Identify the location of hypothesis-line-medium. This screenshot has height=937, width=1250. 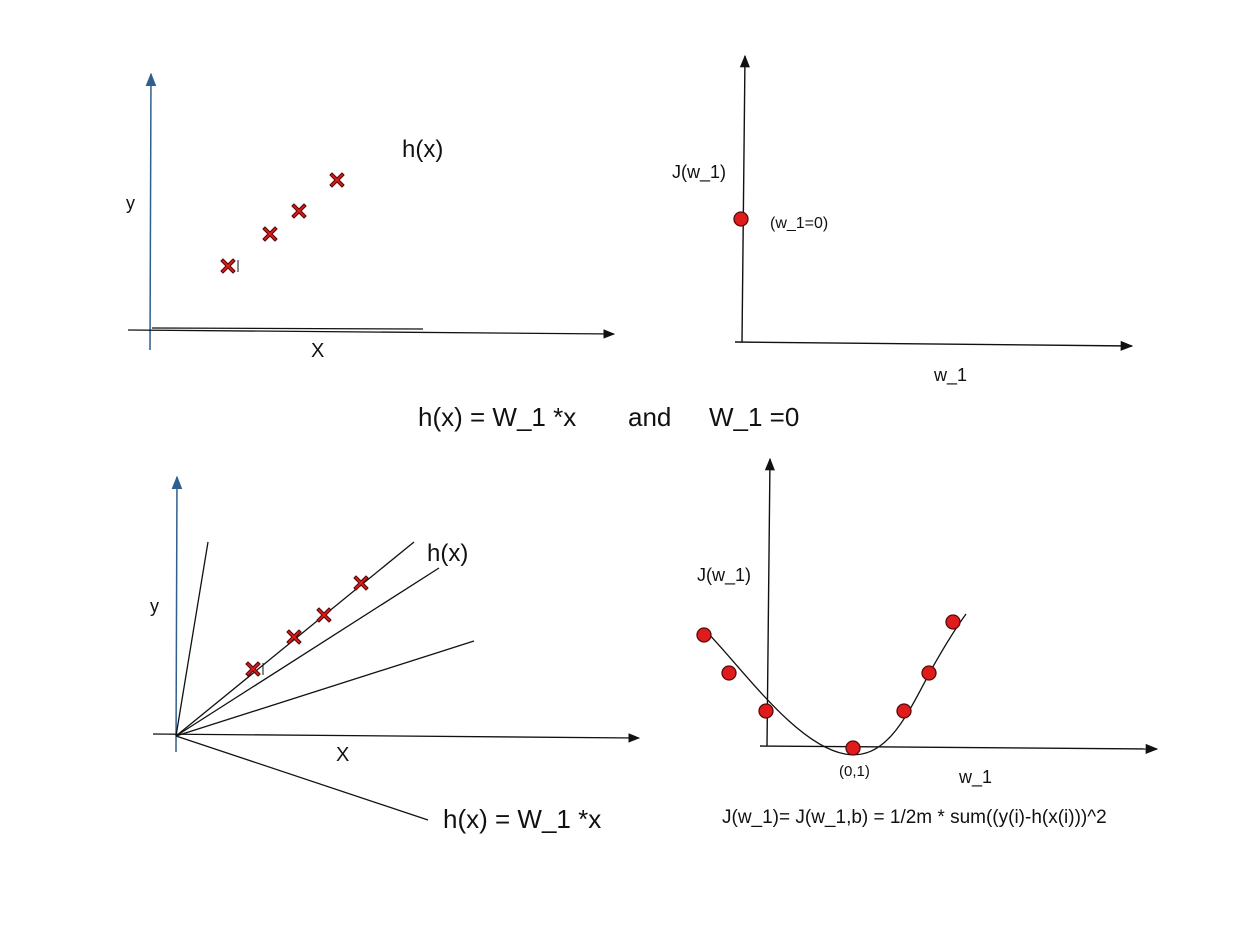
(307, 652).